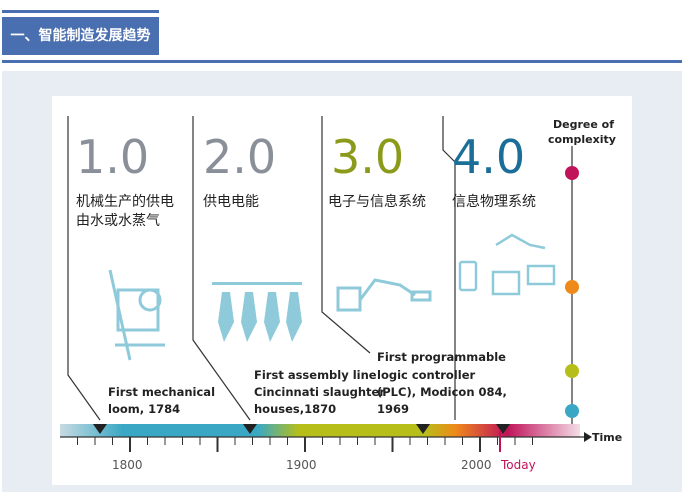  Describe the element at coordinates (136, 315) in the screenshot. I see `loom-icon` at that location.